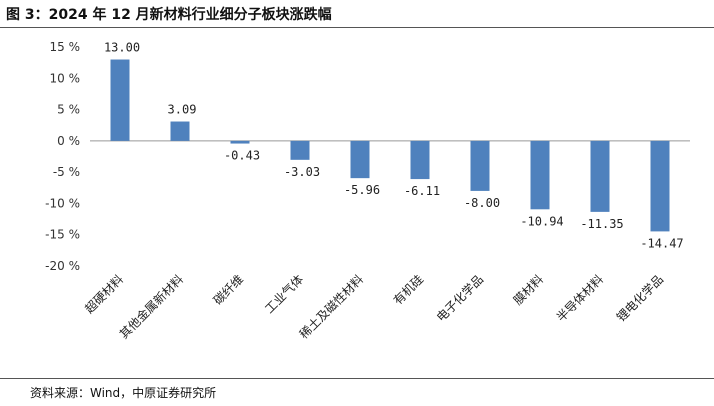  Describe the element at coordinates (169, 15) in the screenshot. I see `chart-title: 图 3：2024 年 12 月新材料行业细分子板块涨跌幅` at that location.